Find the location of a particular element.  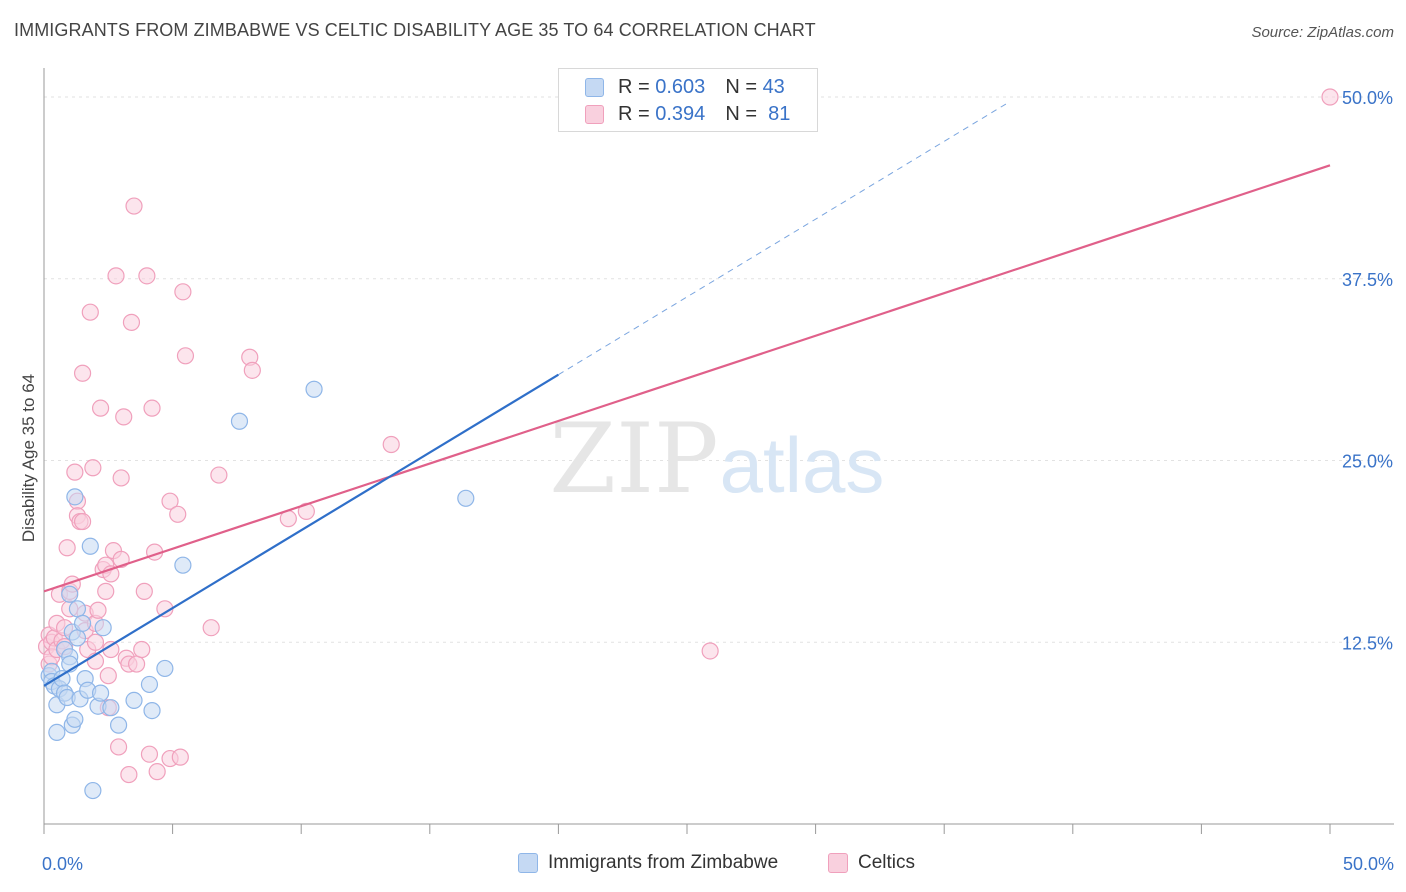

y-tick-label: 12.5% is located at coordinates (1367, 643).